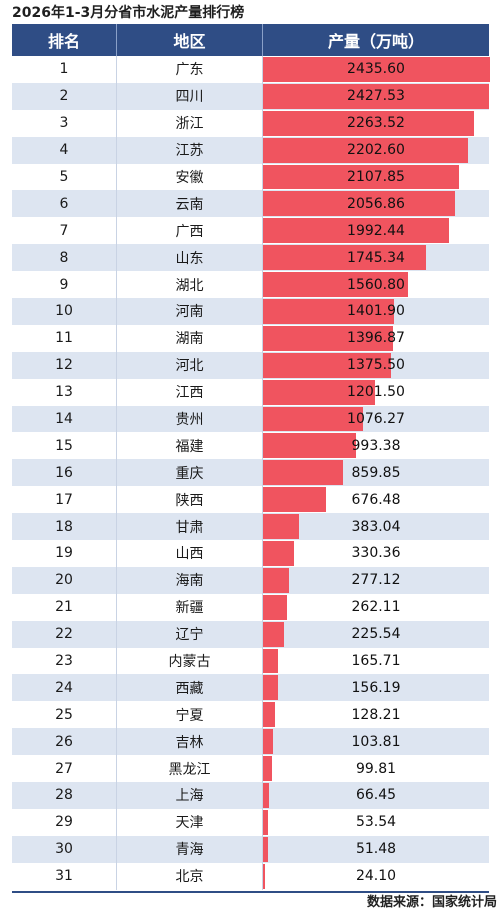 Image resolution: width=503 pixels, height=912 pixels. I want to click on table-row: 18 甘肃 383.04, so click(250, 527).